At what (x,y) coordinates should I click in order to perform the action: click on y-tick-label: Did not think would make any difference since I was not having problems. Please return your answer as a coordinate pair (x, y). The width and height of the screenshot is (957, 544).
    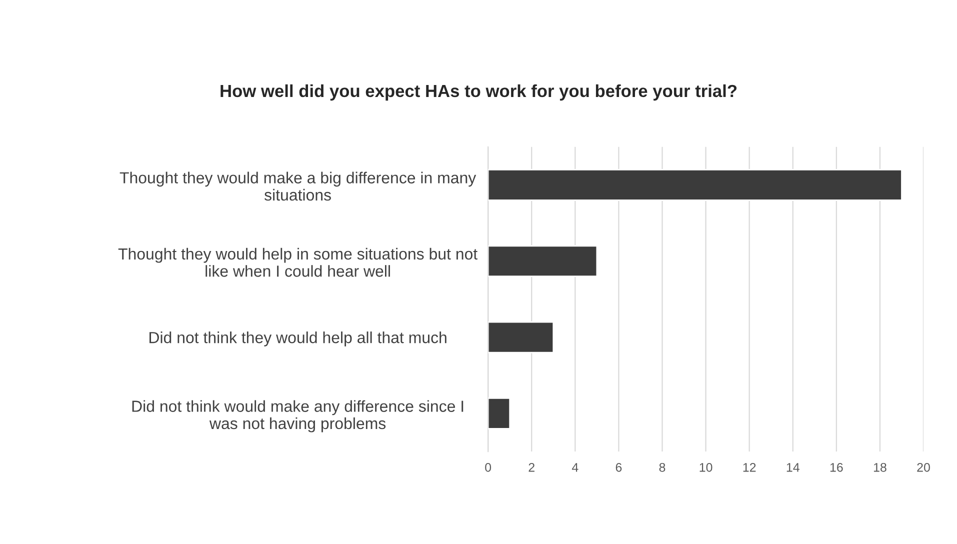
    Looking at the image, I should click on (298, 416).